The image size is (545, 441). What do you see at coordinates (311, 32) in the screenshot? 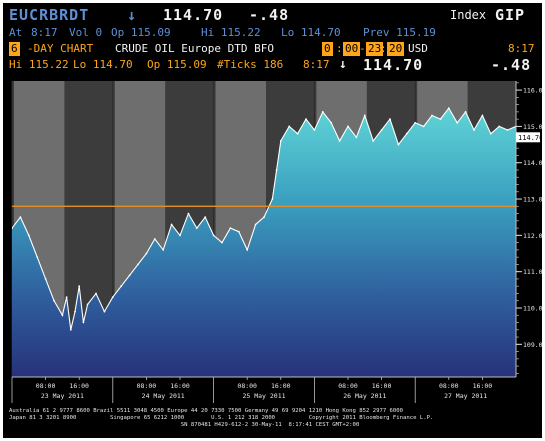
I see `stats-low: Lo 114.70` at bounding box center [311, 32].